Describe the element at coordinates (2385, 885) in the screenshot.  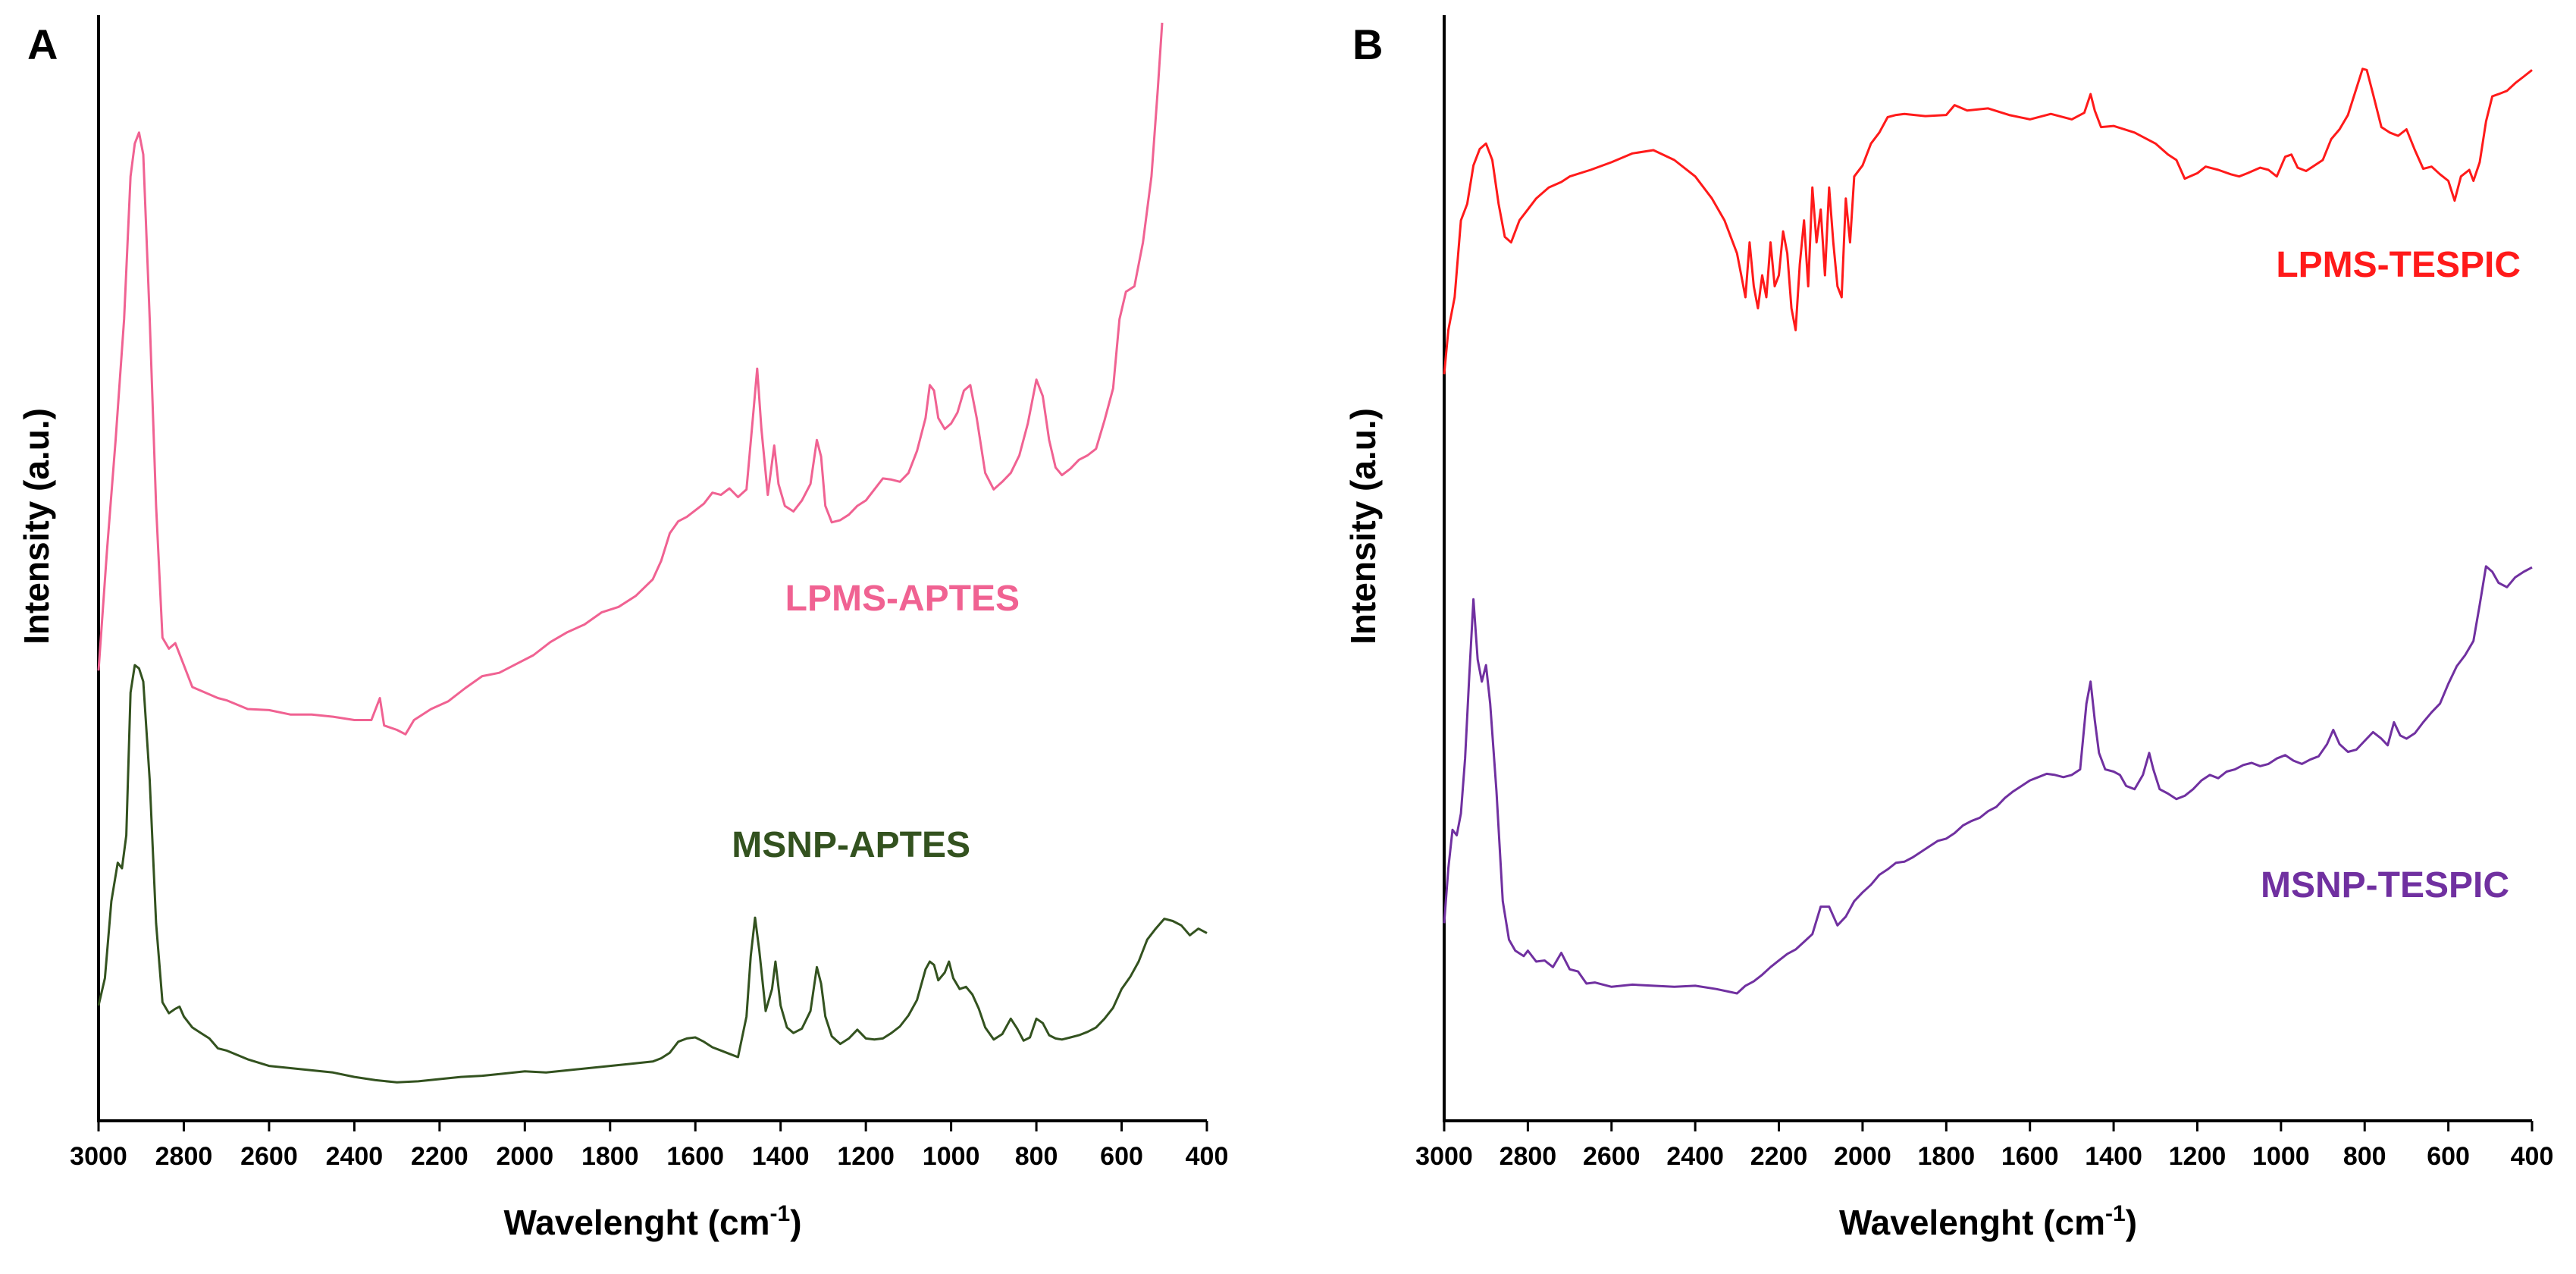
I see `series-label-msnp-tespic: MSNP-TESPIC` at that location.